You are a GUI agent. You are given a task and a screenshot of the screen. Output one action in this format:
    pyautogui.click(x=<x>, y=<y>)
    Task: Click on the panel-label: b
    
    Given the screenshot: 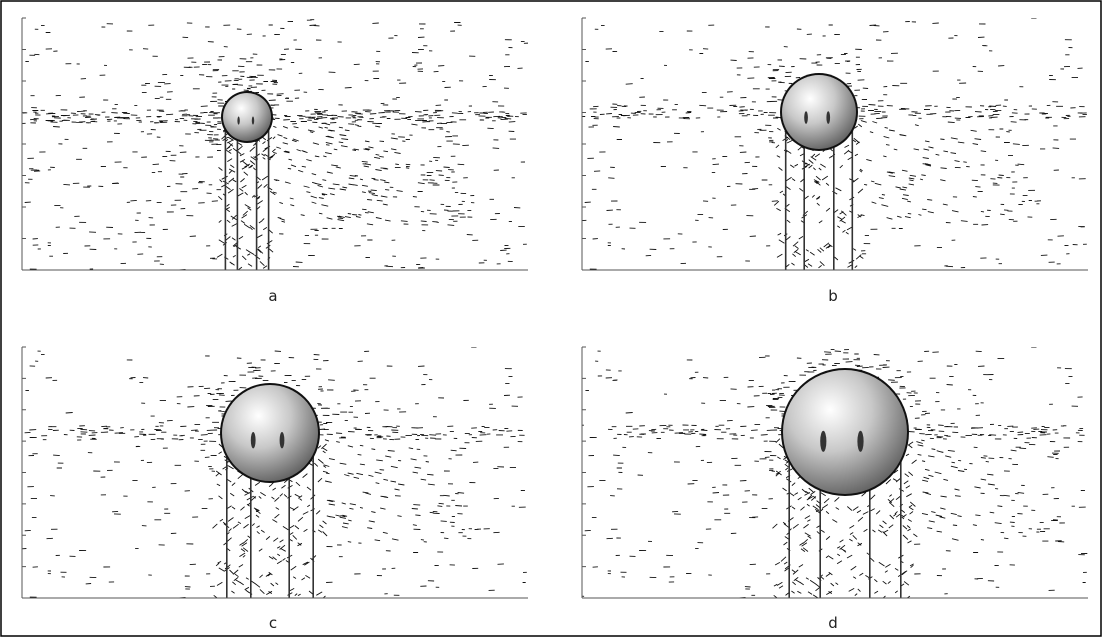 What is the action you would take?
    pyautogui.click(x=833, y=296)
    